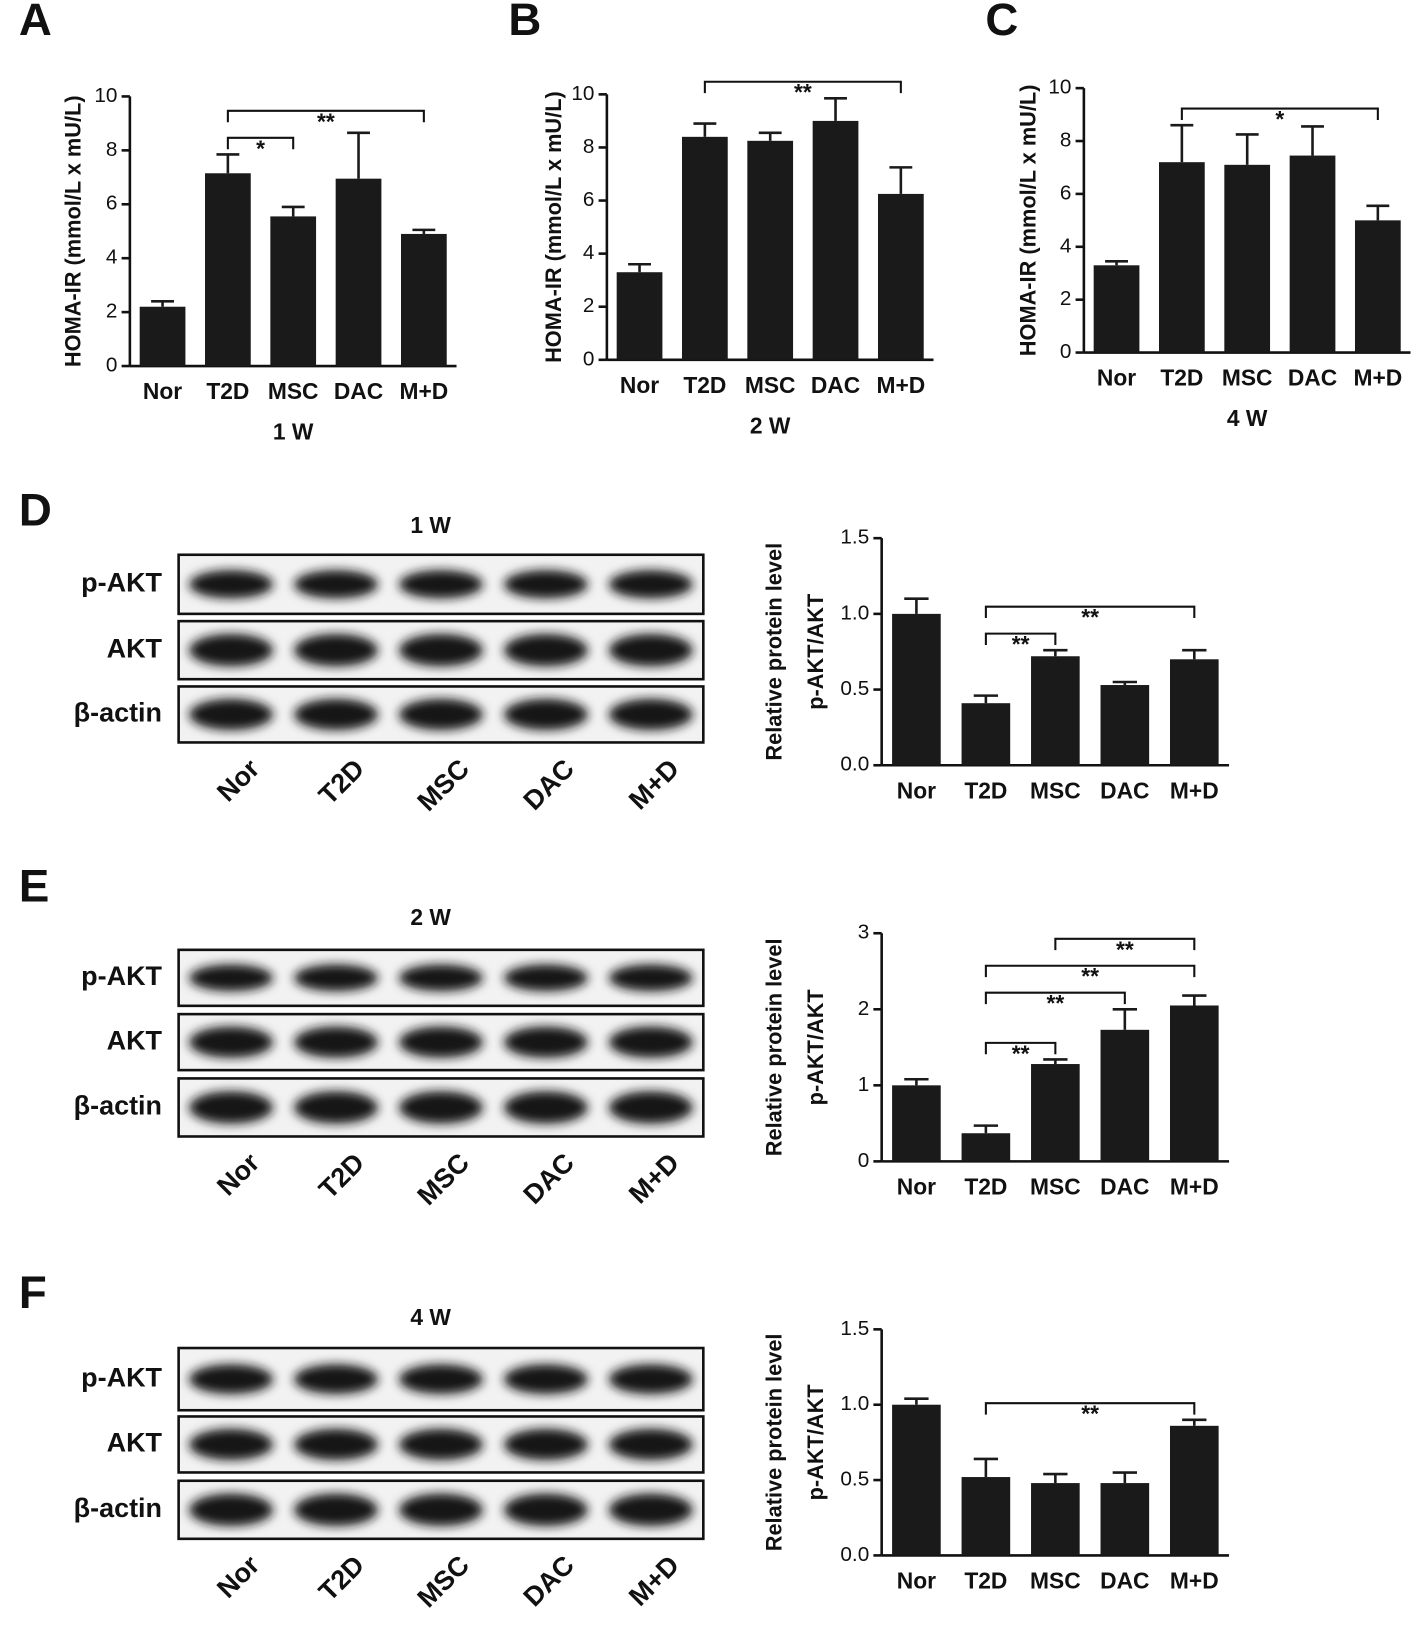 The image size is (1417, 1628). I want to click on panel-letter: E, so click(34, 886).